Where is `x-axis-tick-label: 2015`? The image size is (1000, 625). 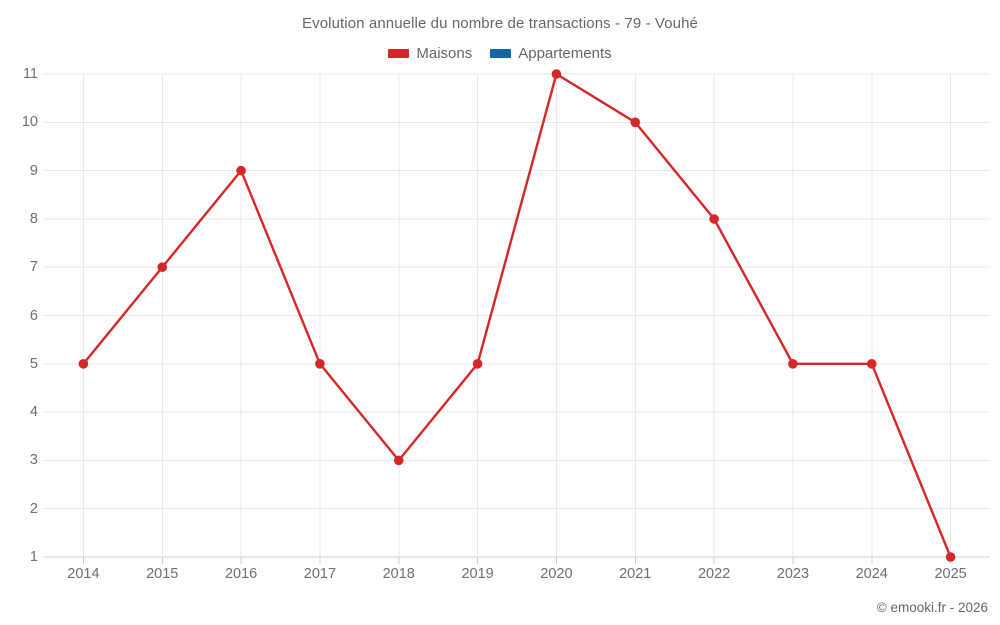
x-axis-tick-label: 2015 is located at coordinates (162, 574).